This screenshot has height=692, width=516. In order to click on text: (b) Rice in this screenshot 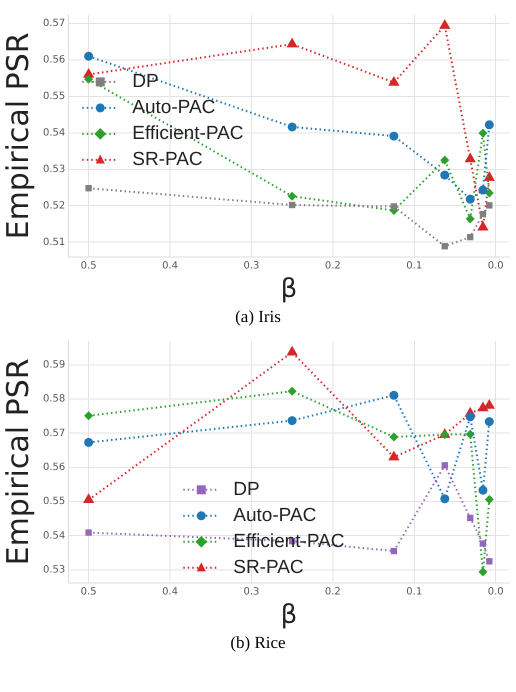, I will do `click(258, 643)`.